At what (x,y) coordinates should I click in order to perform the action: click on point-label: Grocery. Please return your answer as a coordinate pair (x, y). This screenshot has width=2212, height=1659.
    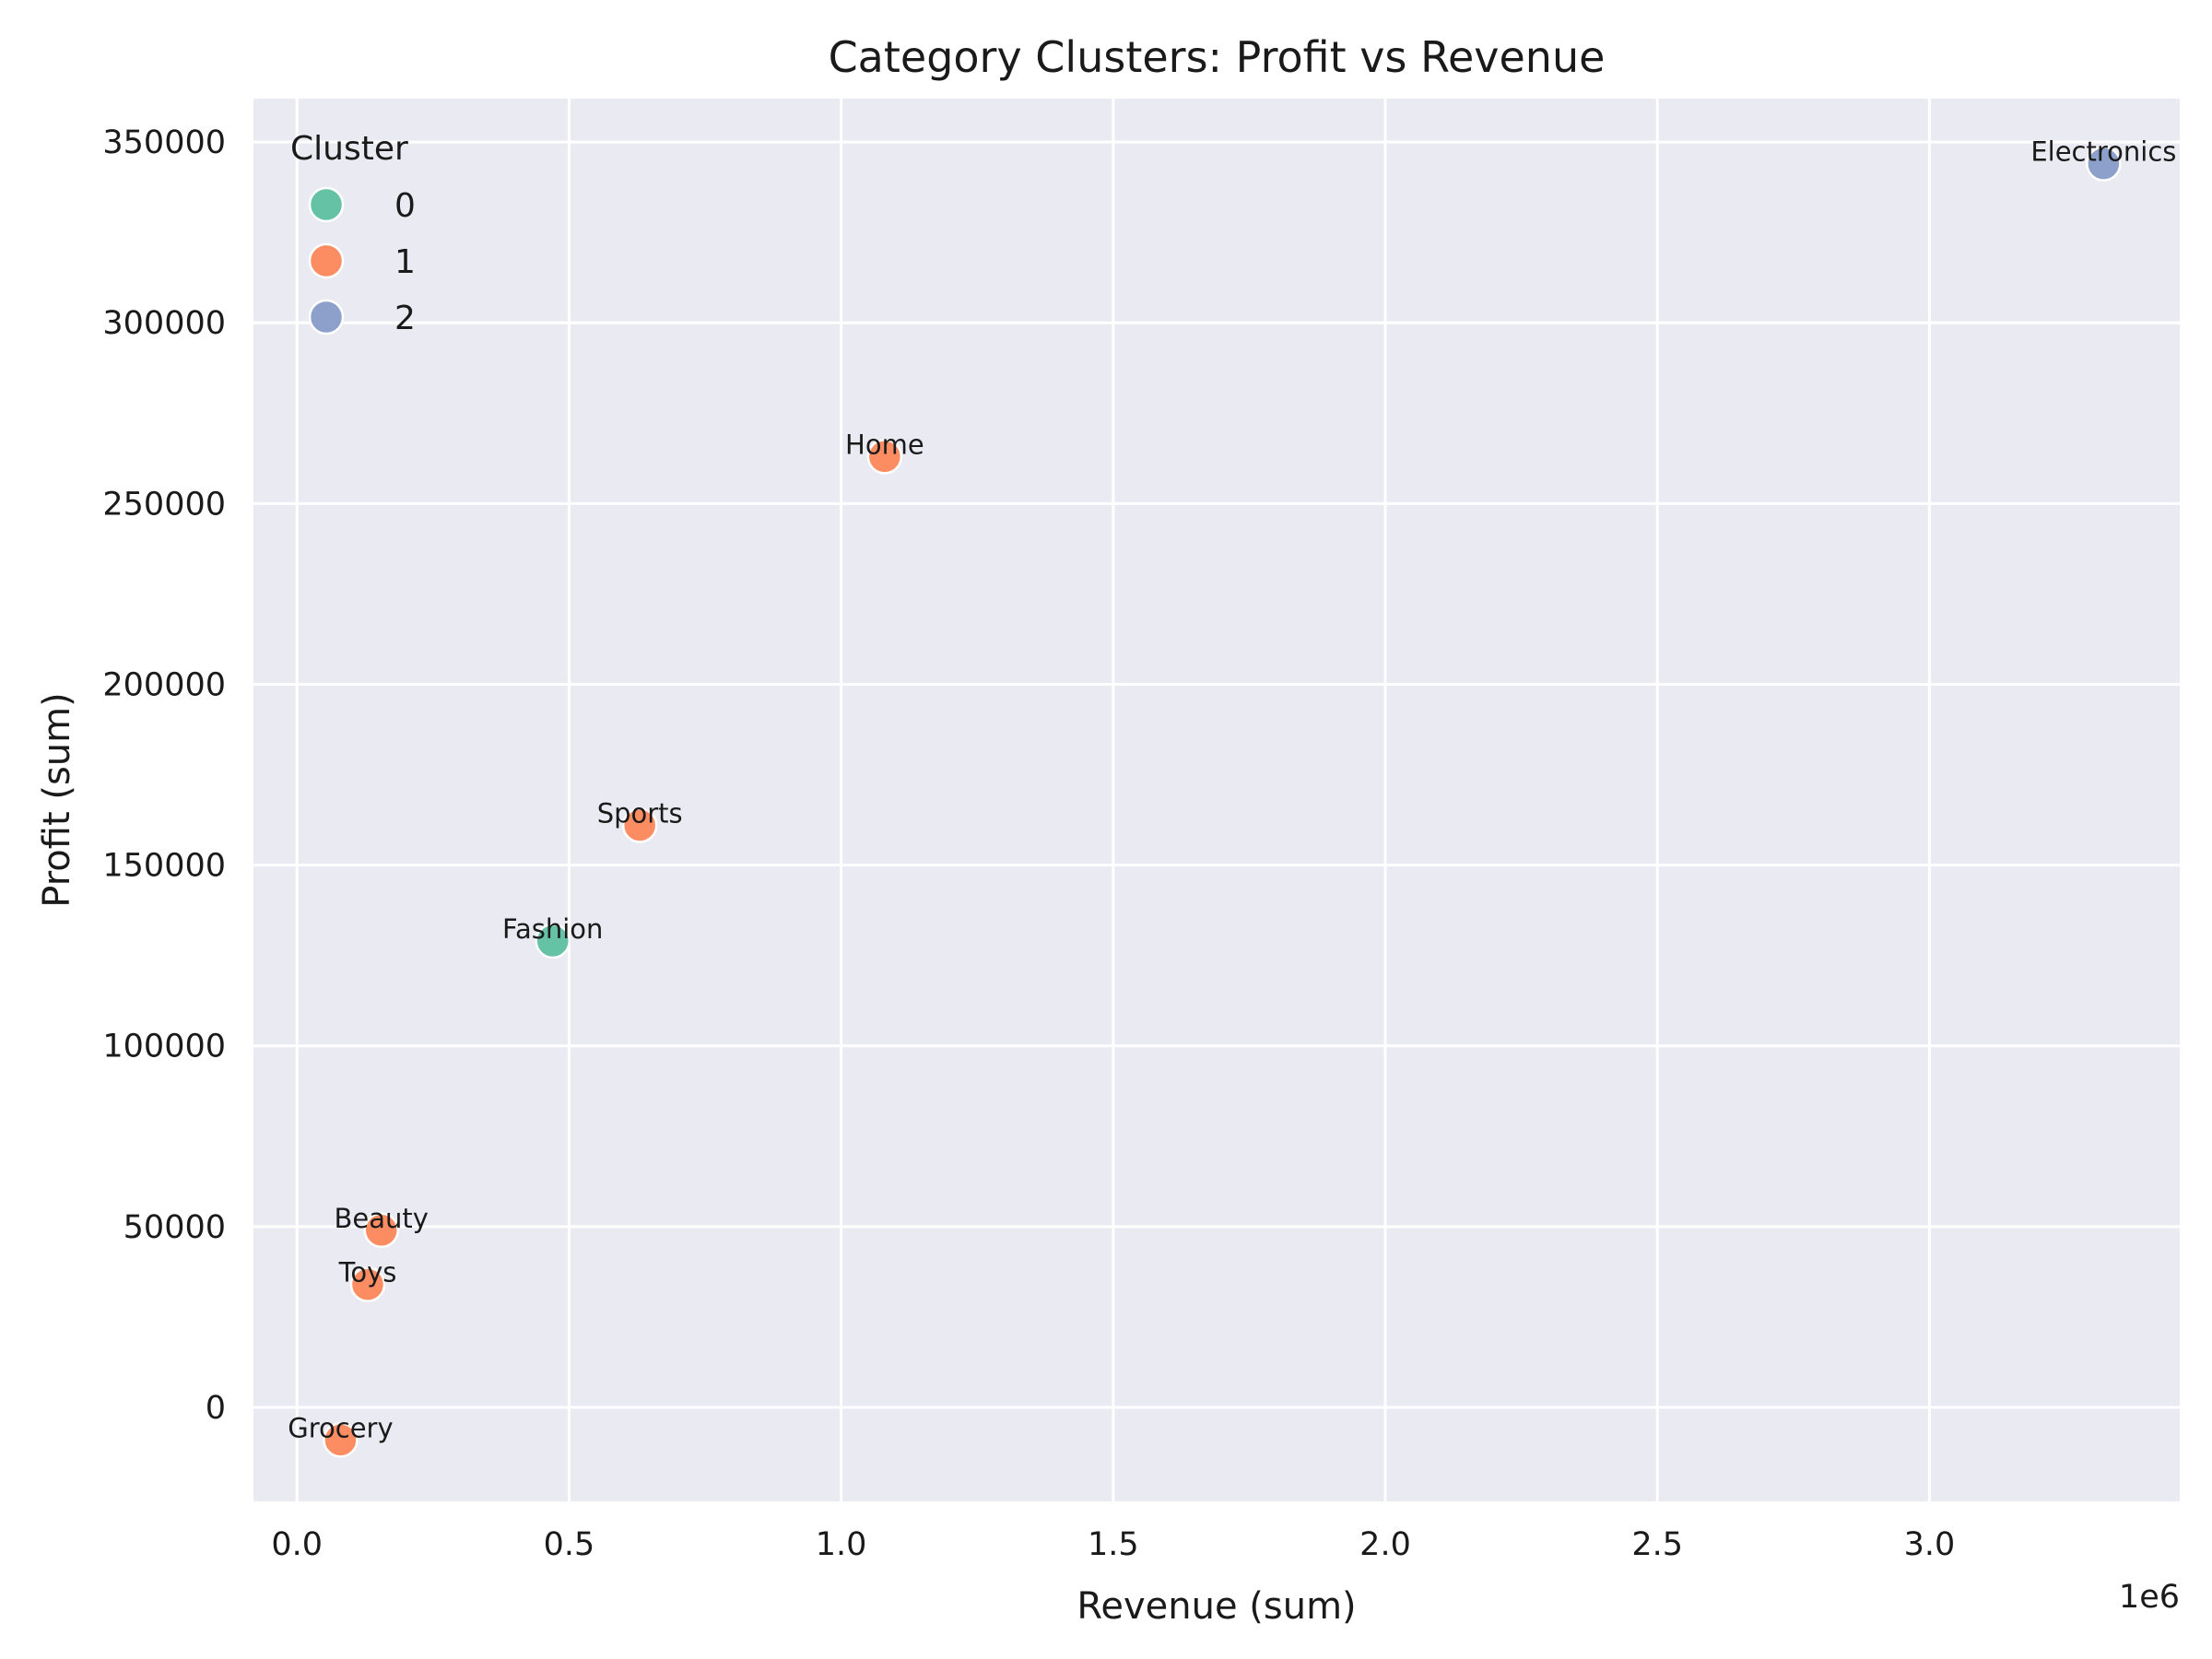
    Looking at the image, I should click on (340, 1427).